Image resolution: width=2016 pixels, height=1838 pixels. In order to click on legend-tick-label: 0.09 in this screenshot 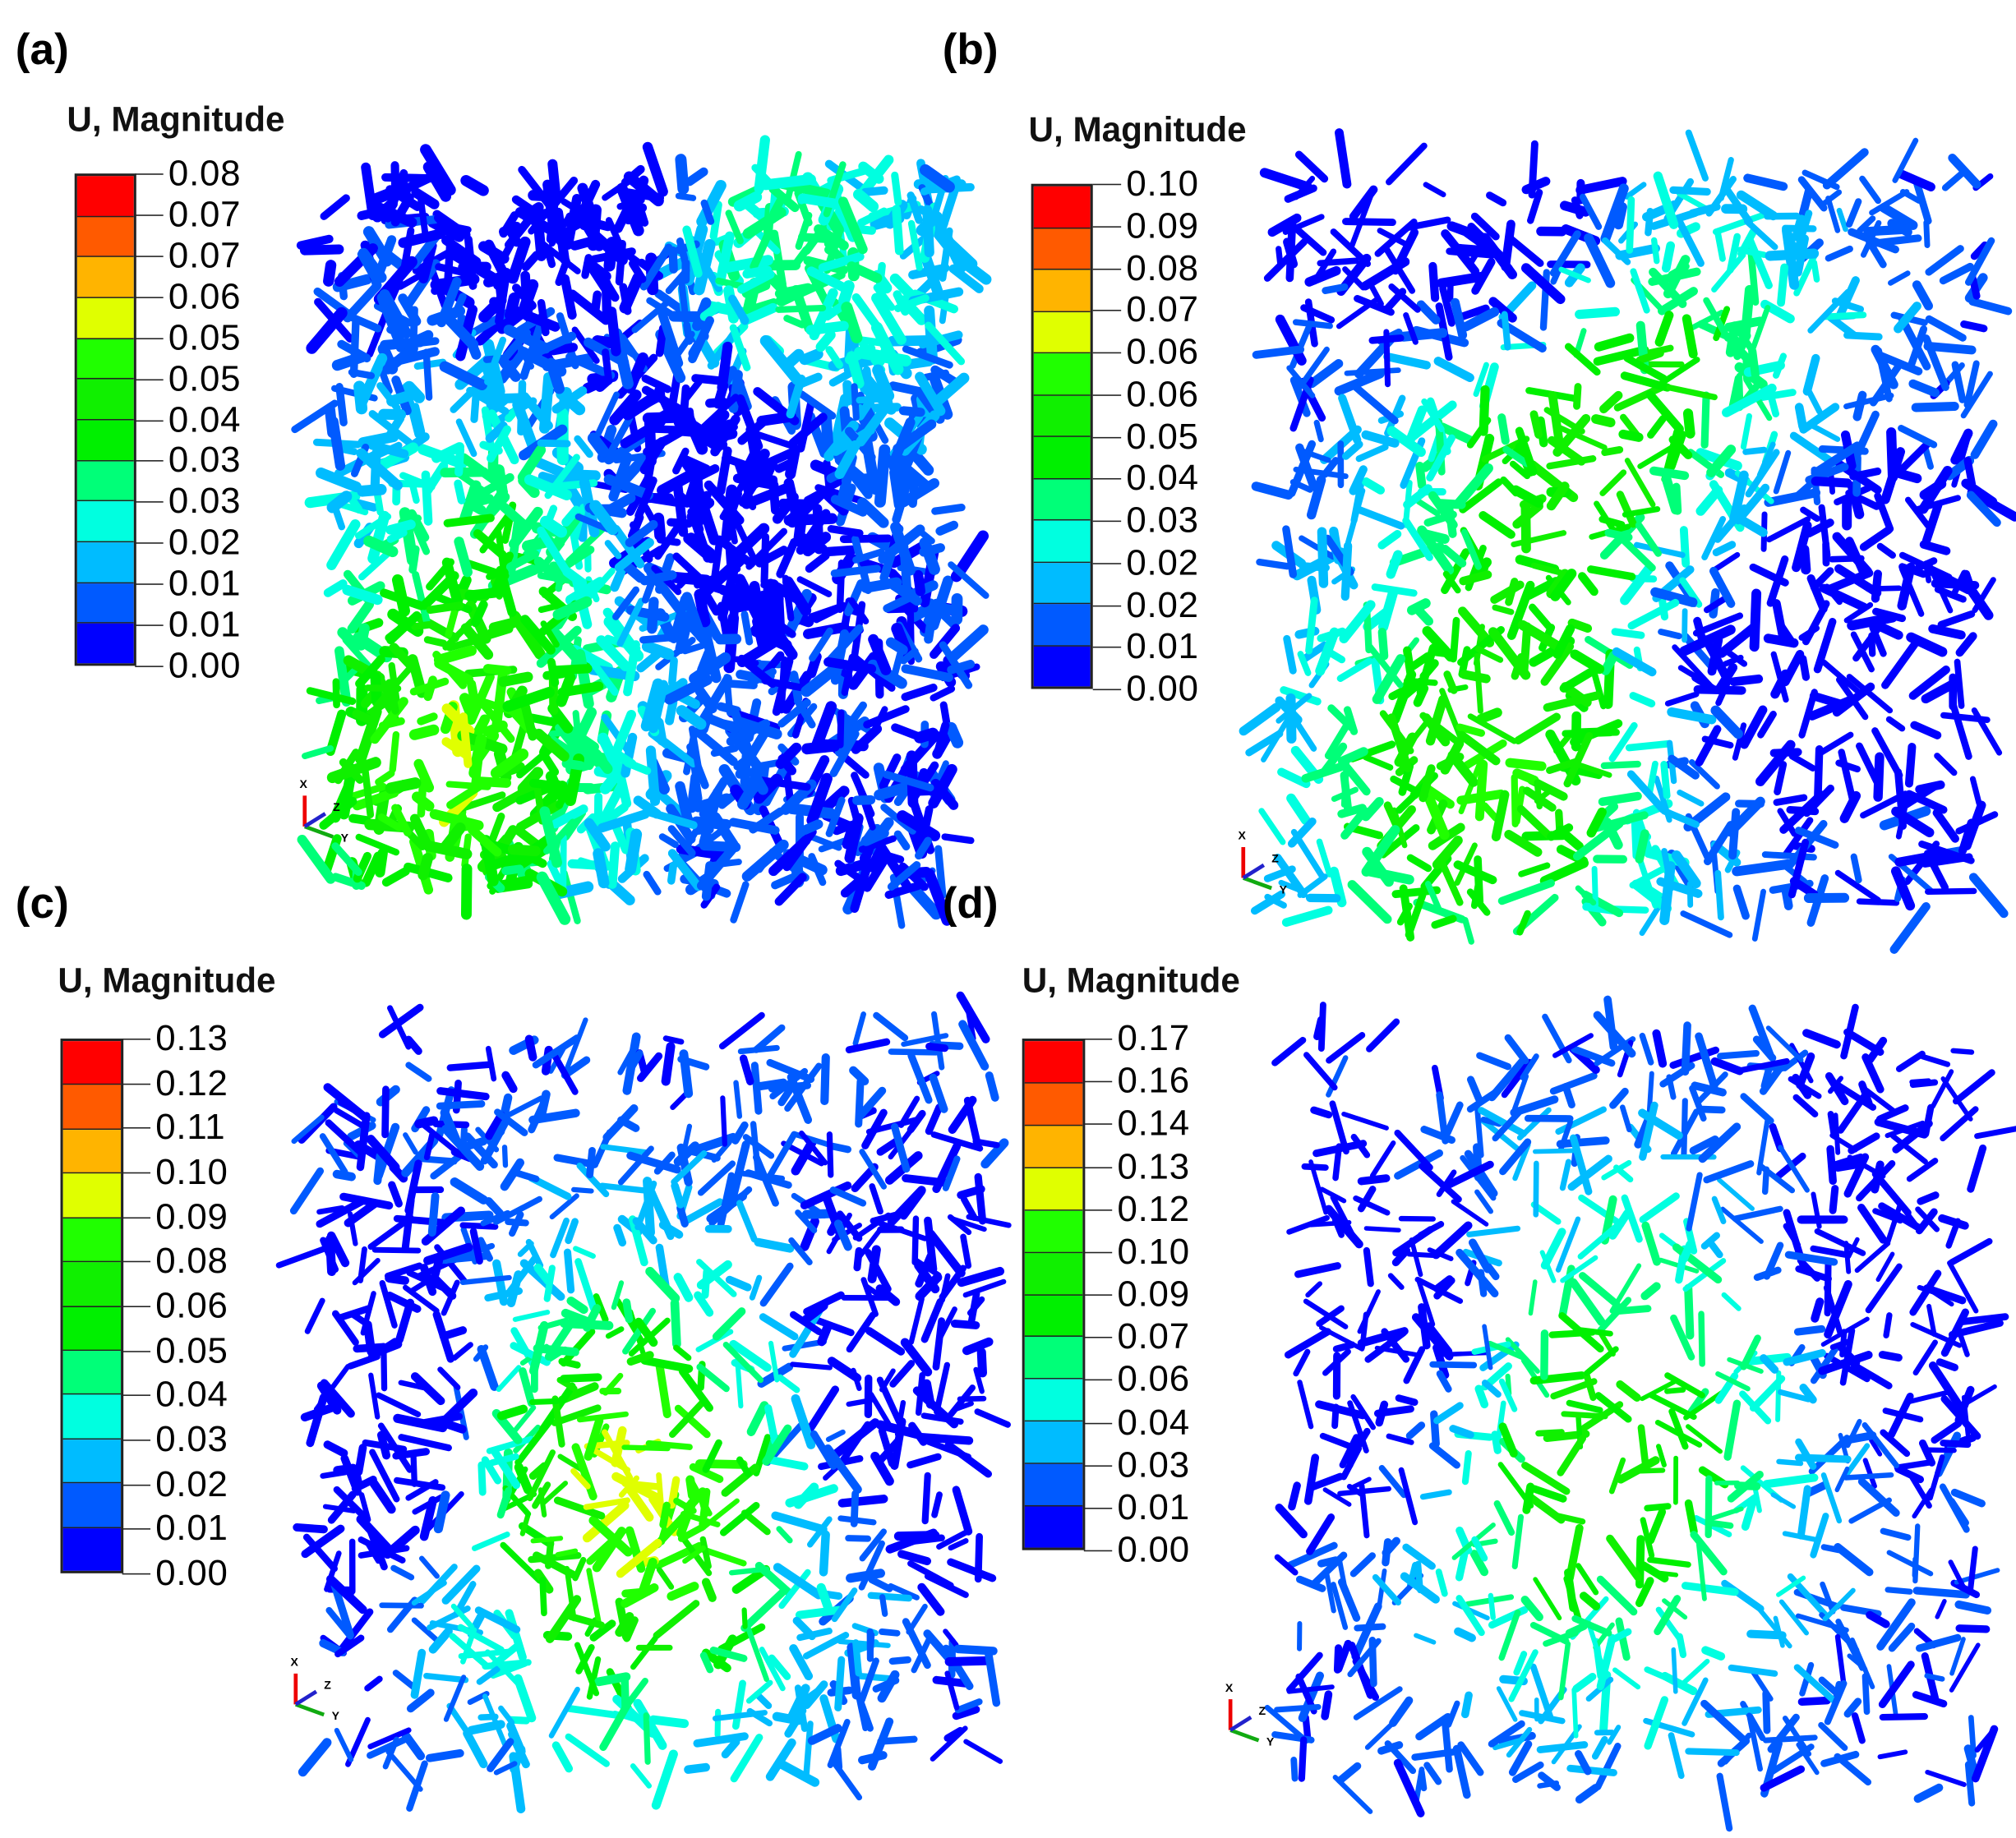, I will do `click(192, 1216)`.